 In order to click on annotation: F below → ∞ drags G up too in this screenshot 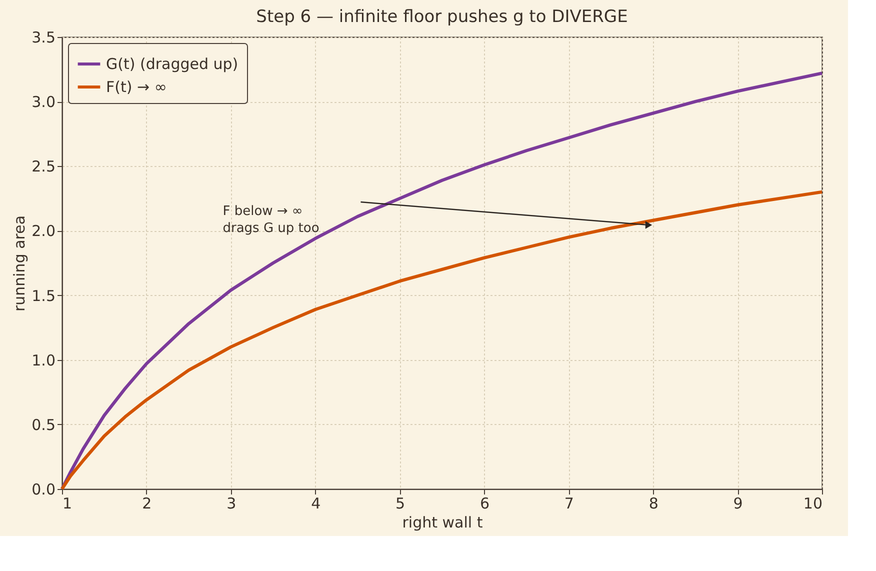, I will do `click(271, 220)`.